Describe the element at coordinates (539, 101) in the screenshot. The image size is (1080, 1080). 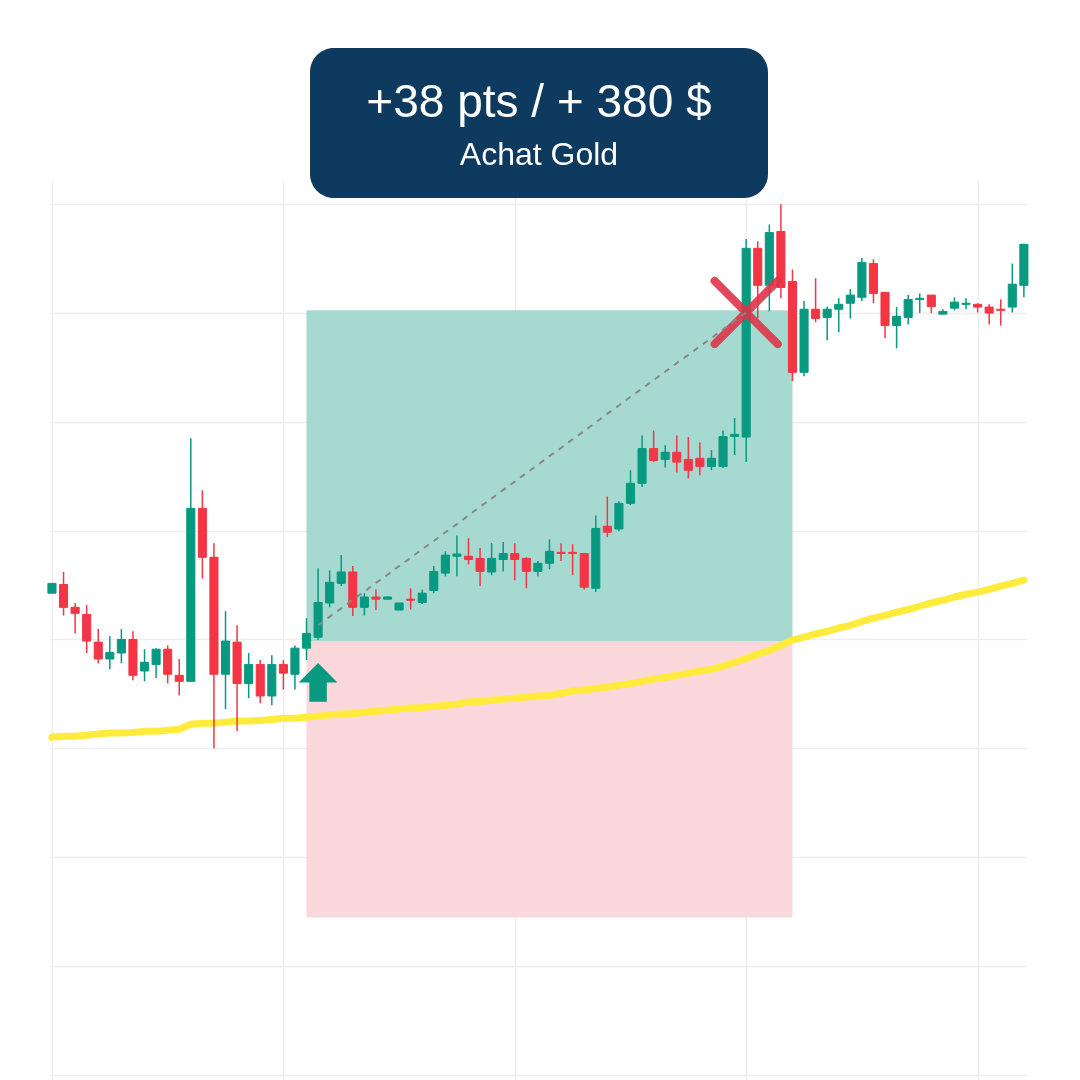
I see `chart-title: +38 pts / + 380 $` at that location.